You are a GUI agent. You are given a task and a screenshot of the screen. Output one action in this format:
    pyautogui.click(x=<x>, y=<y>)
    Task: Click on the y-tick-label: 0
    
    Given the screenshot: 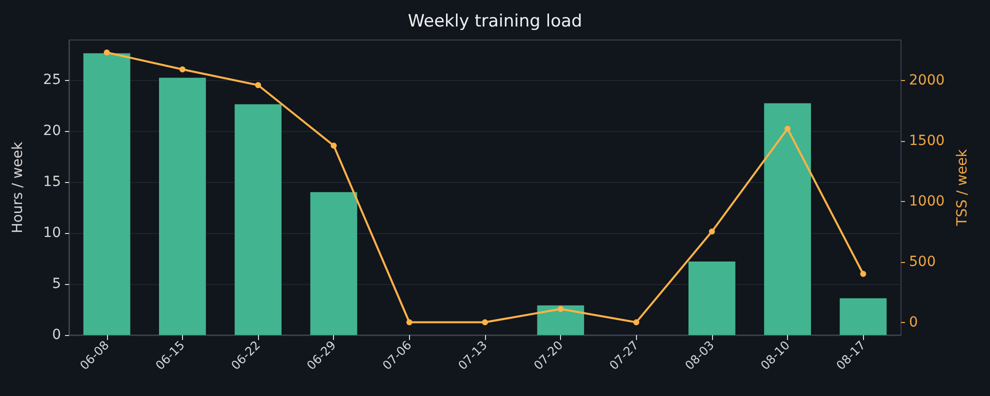 What is the action you would take?
    pyautogui.click(x=56, y=335)
    